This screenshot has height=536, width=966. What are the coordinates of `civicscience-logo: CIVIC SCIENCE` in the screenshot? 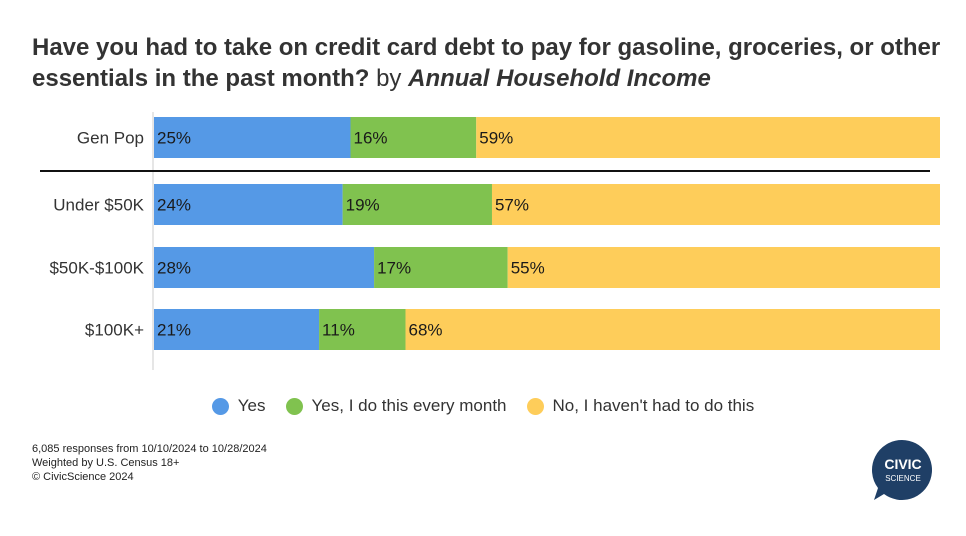 It's located at (902, 470).